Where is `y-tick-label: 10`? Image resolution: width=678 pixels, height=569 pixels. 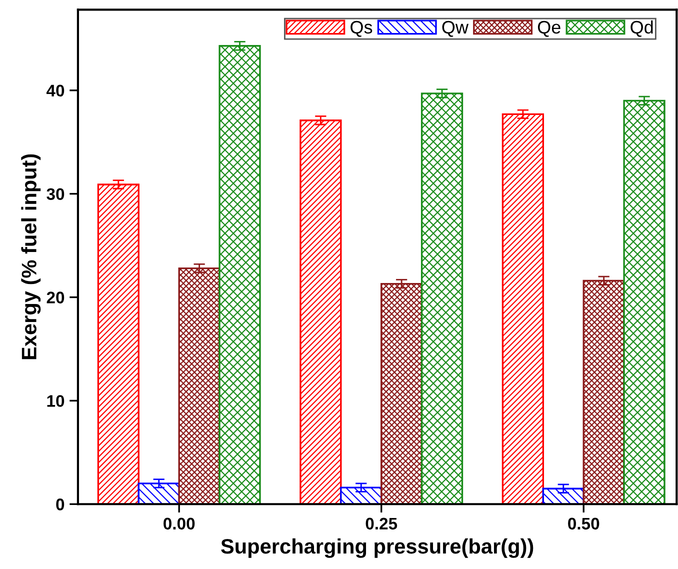 y-tick-label: 10 is located at coordinates (55, 401).